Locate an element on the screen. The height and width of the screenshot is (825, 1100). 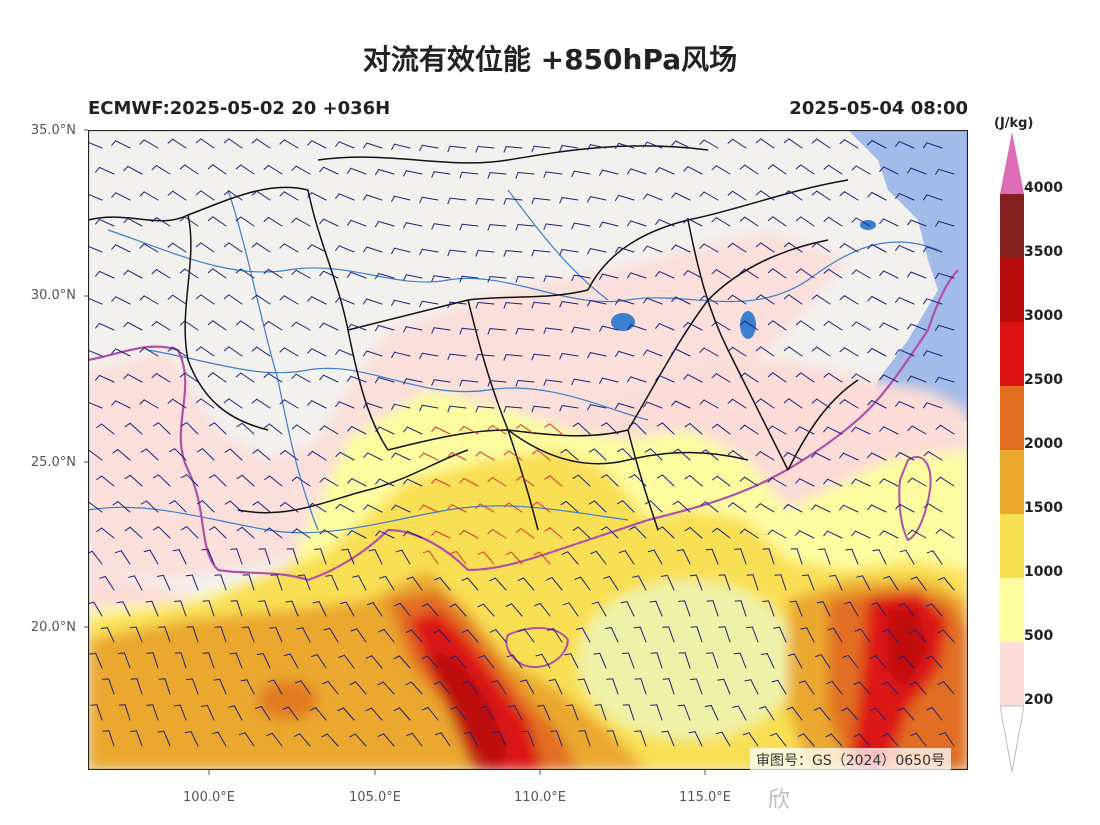
colorbar-tick-3000: 3000 is located at coordinates (1043, 316).